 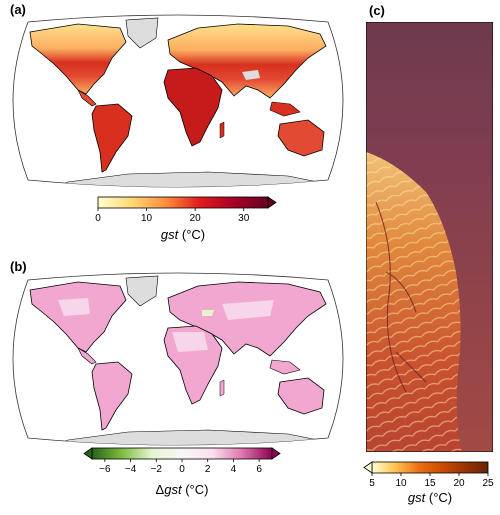 I want to click on panel-label-a: (a), so click(x=18, y=9).